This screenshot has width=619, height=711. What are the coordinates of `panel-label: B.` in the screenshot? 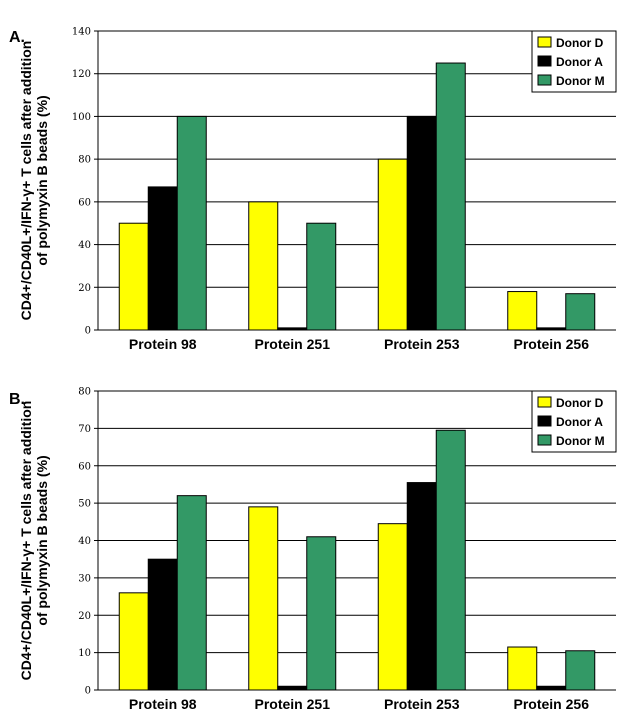 It's located at (17, 399).